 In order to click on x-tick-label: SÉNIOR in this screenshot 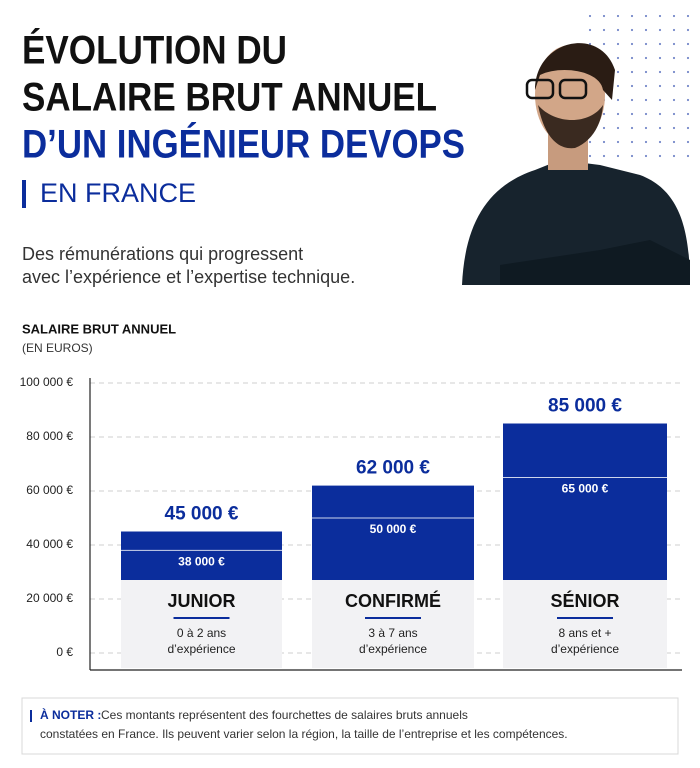, I will do `click(584, 600)`.